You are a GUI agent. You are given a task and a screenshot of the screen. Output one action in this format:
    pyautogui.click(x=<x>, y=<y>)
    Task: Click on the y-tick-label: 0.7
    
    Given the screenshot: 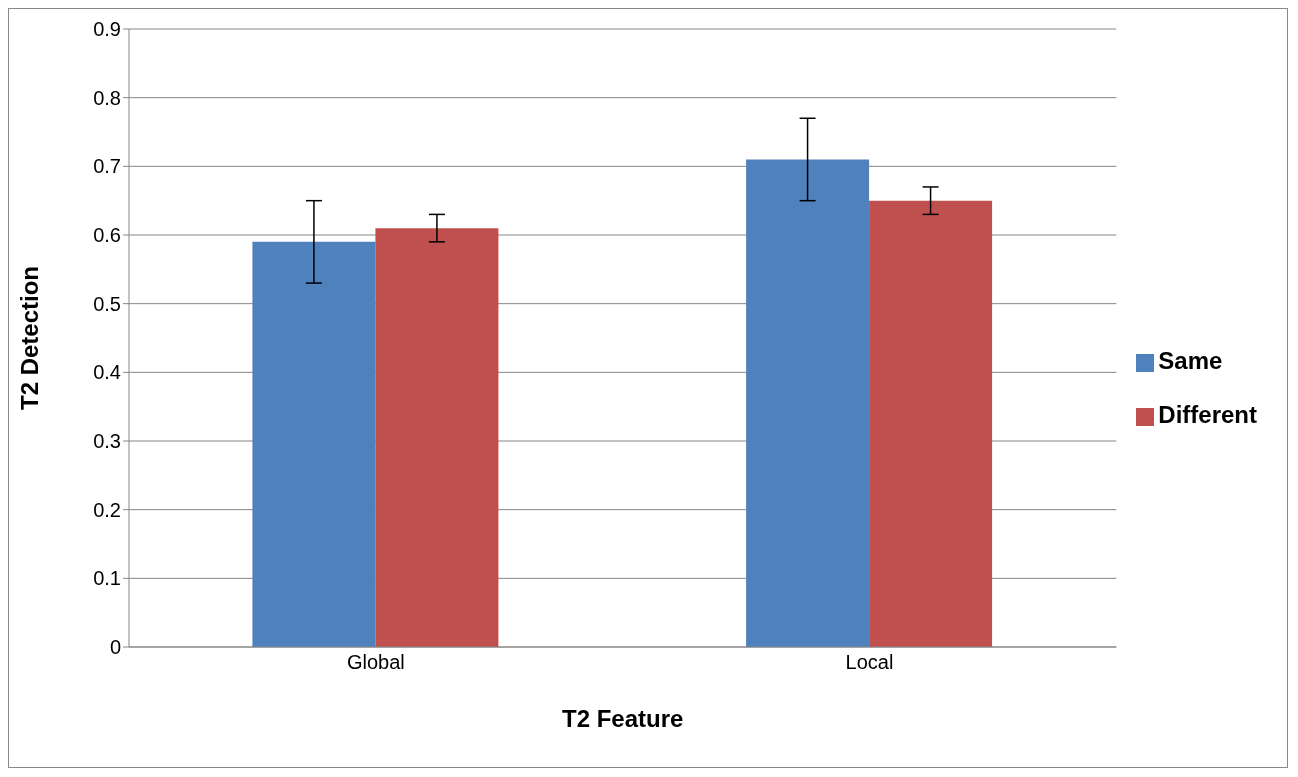 What is the action you would take?
    pyautogui.click(x=107, y=166)
    